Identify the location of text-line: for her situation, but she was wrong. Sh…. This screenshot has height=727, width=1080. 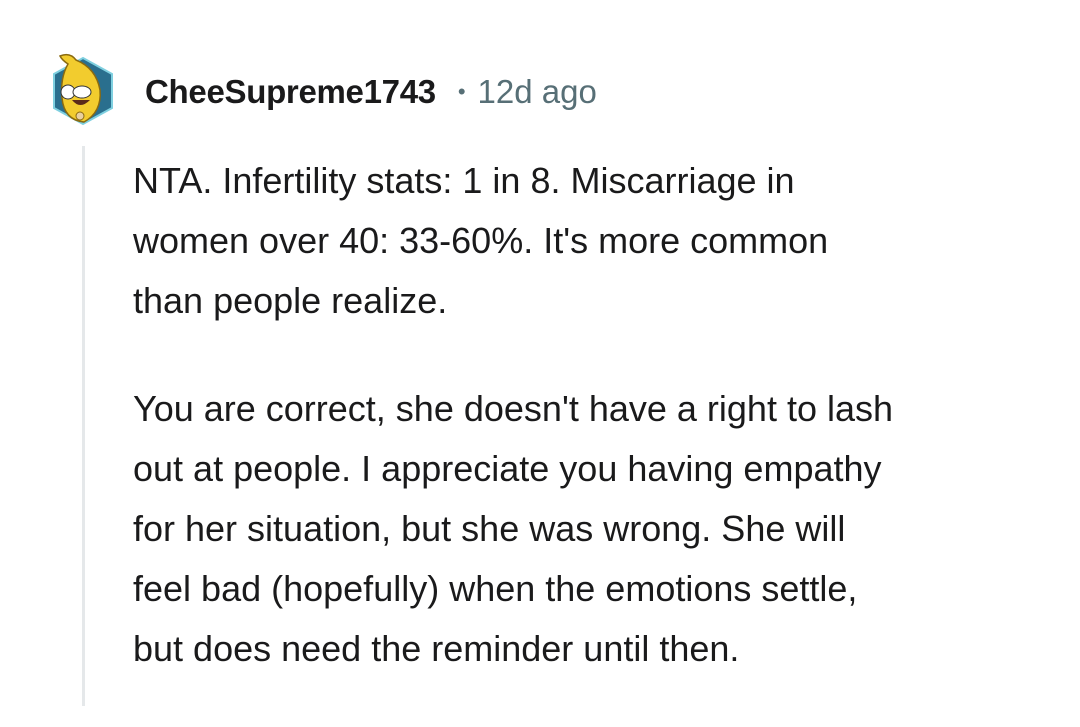
(489, 528).